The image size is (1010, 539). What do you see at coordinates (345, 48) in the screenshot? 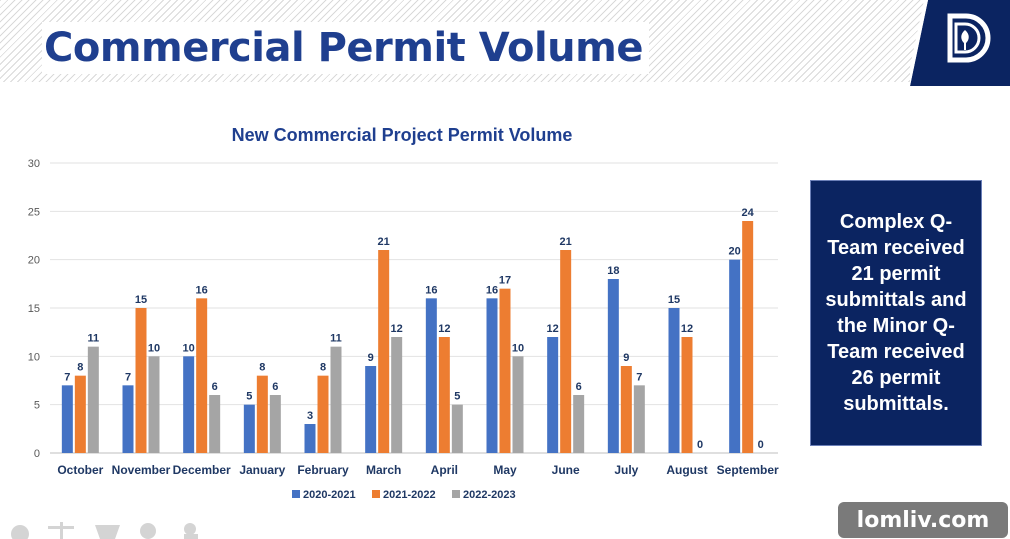
I see `page-title: Commercial Permit Volume` at bounding box center [345, 48].